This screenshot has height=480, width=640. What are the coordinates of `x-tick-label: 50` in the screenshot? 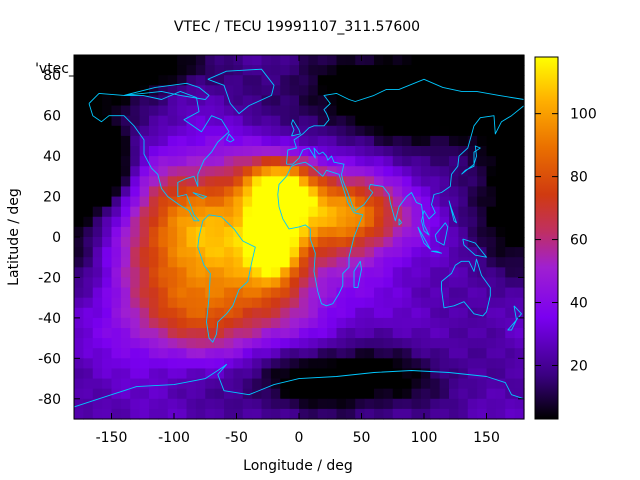 It's located at (362, 438).